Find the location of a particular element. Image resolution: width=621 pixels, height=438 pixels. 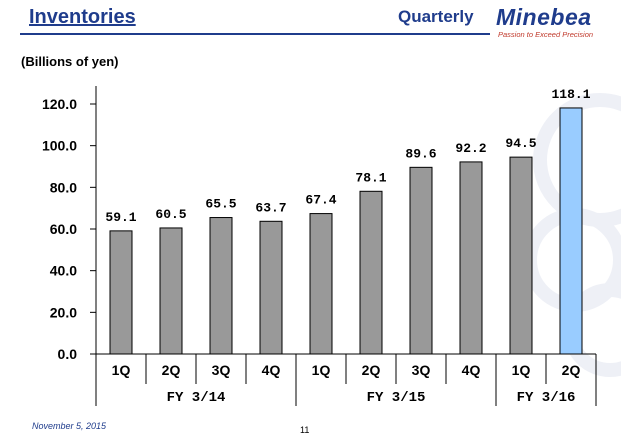

data-label: 60.5 is located at coordinates (170, 214).